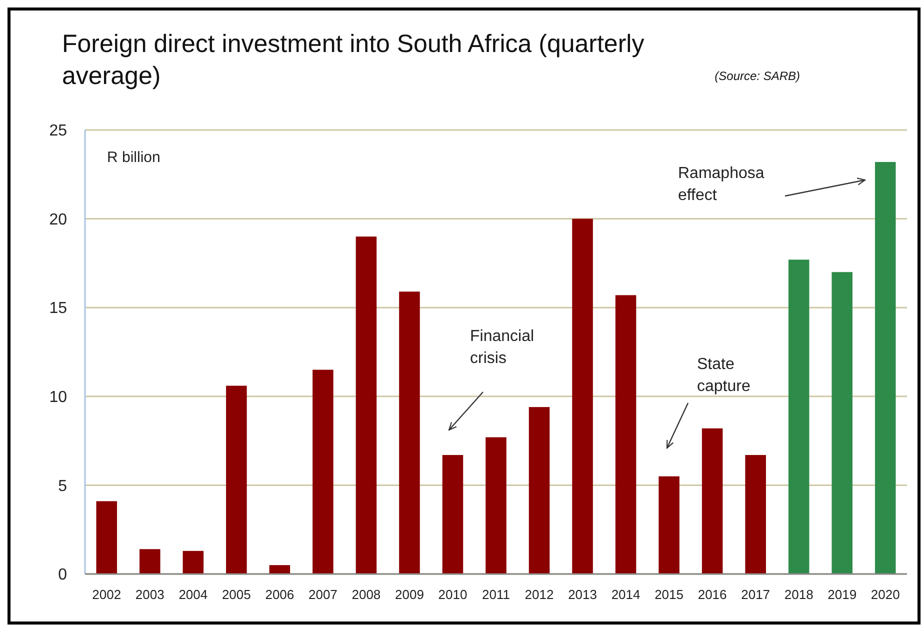 The height and width of the screenshot is (625, 921). I want to click on x-tick-label: 2020, so click(885, 594).